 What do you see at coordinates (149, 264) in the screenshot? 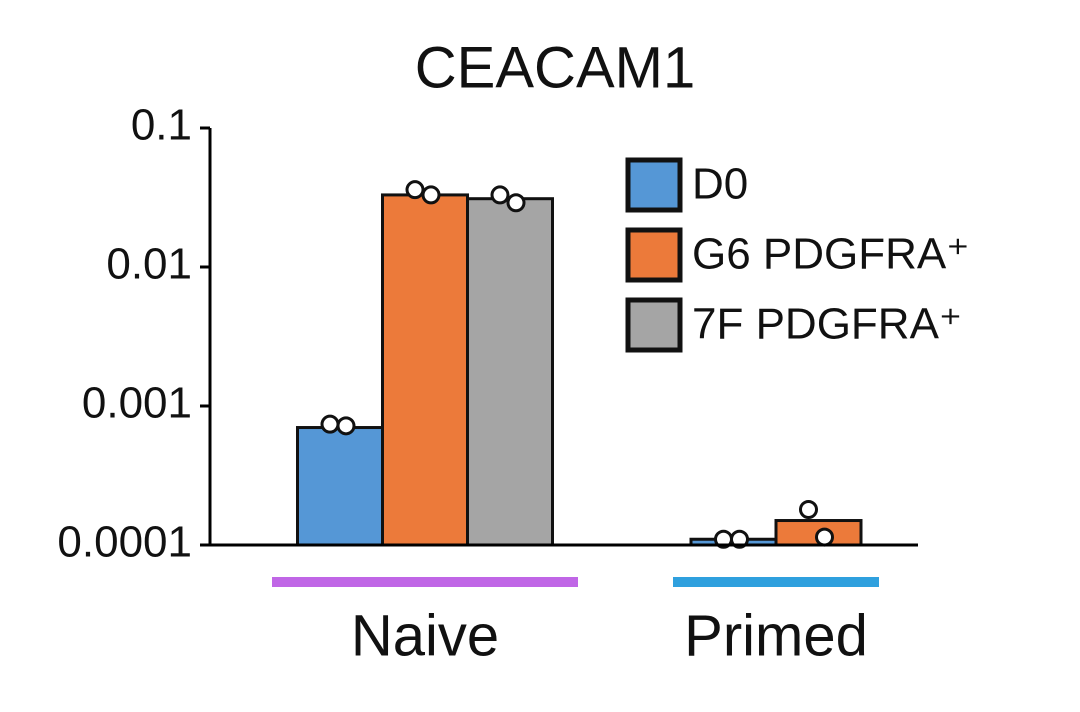
I see `y-tick-label: 0.01` at bounding box center [149, 264].